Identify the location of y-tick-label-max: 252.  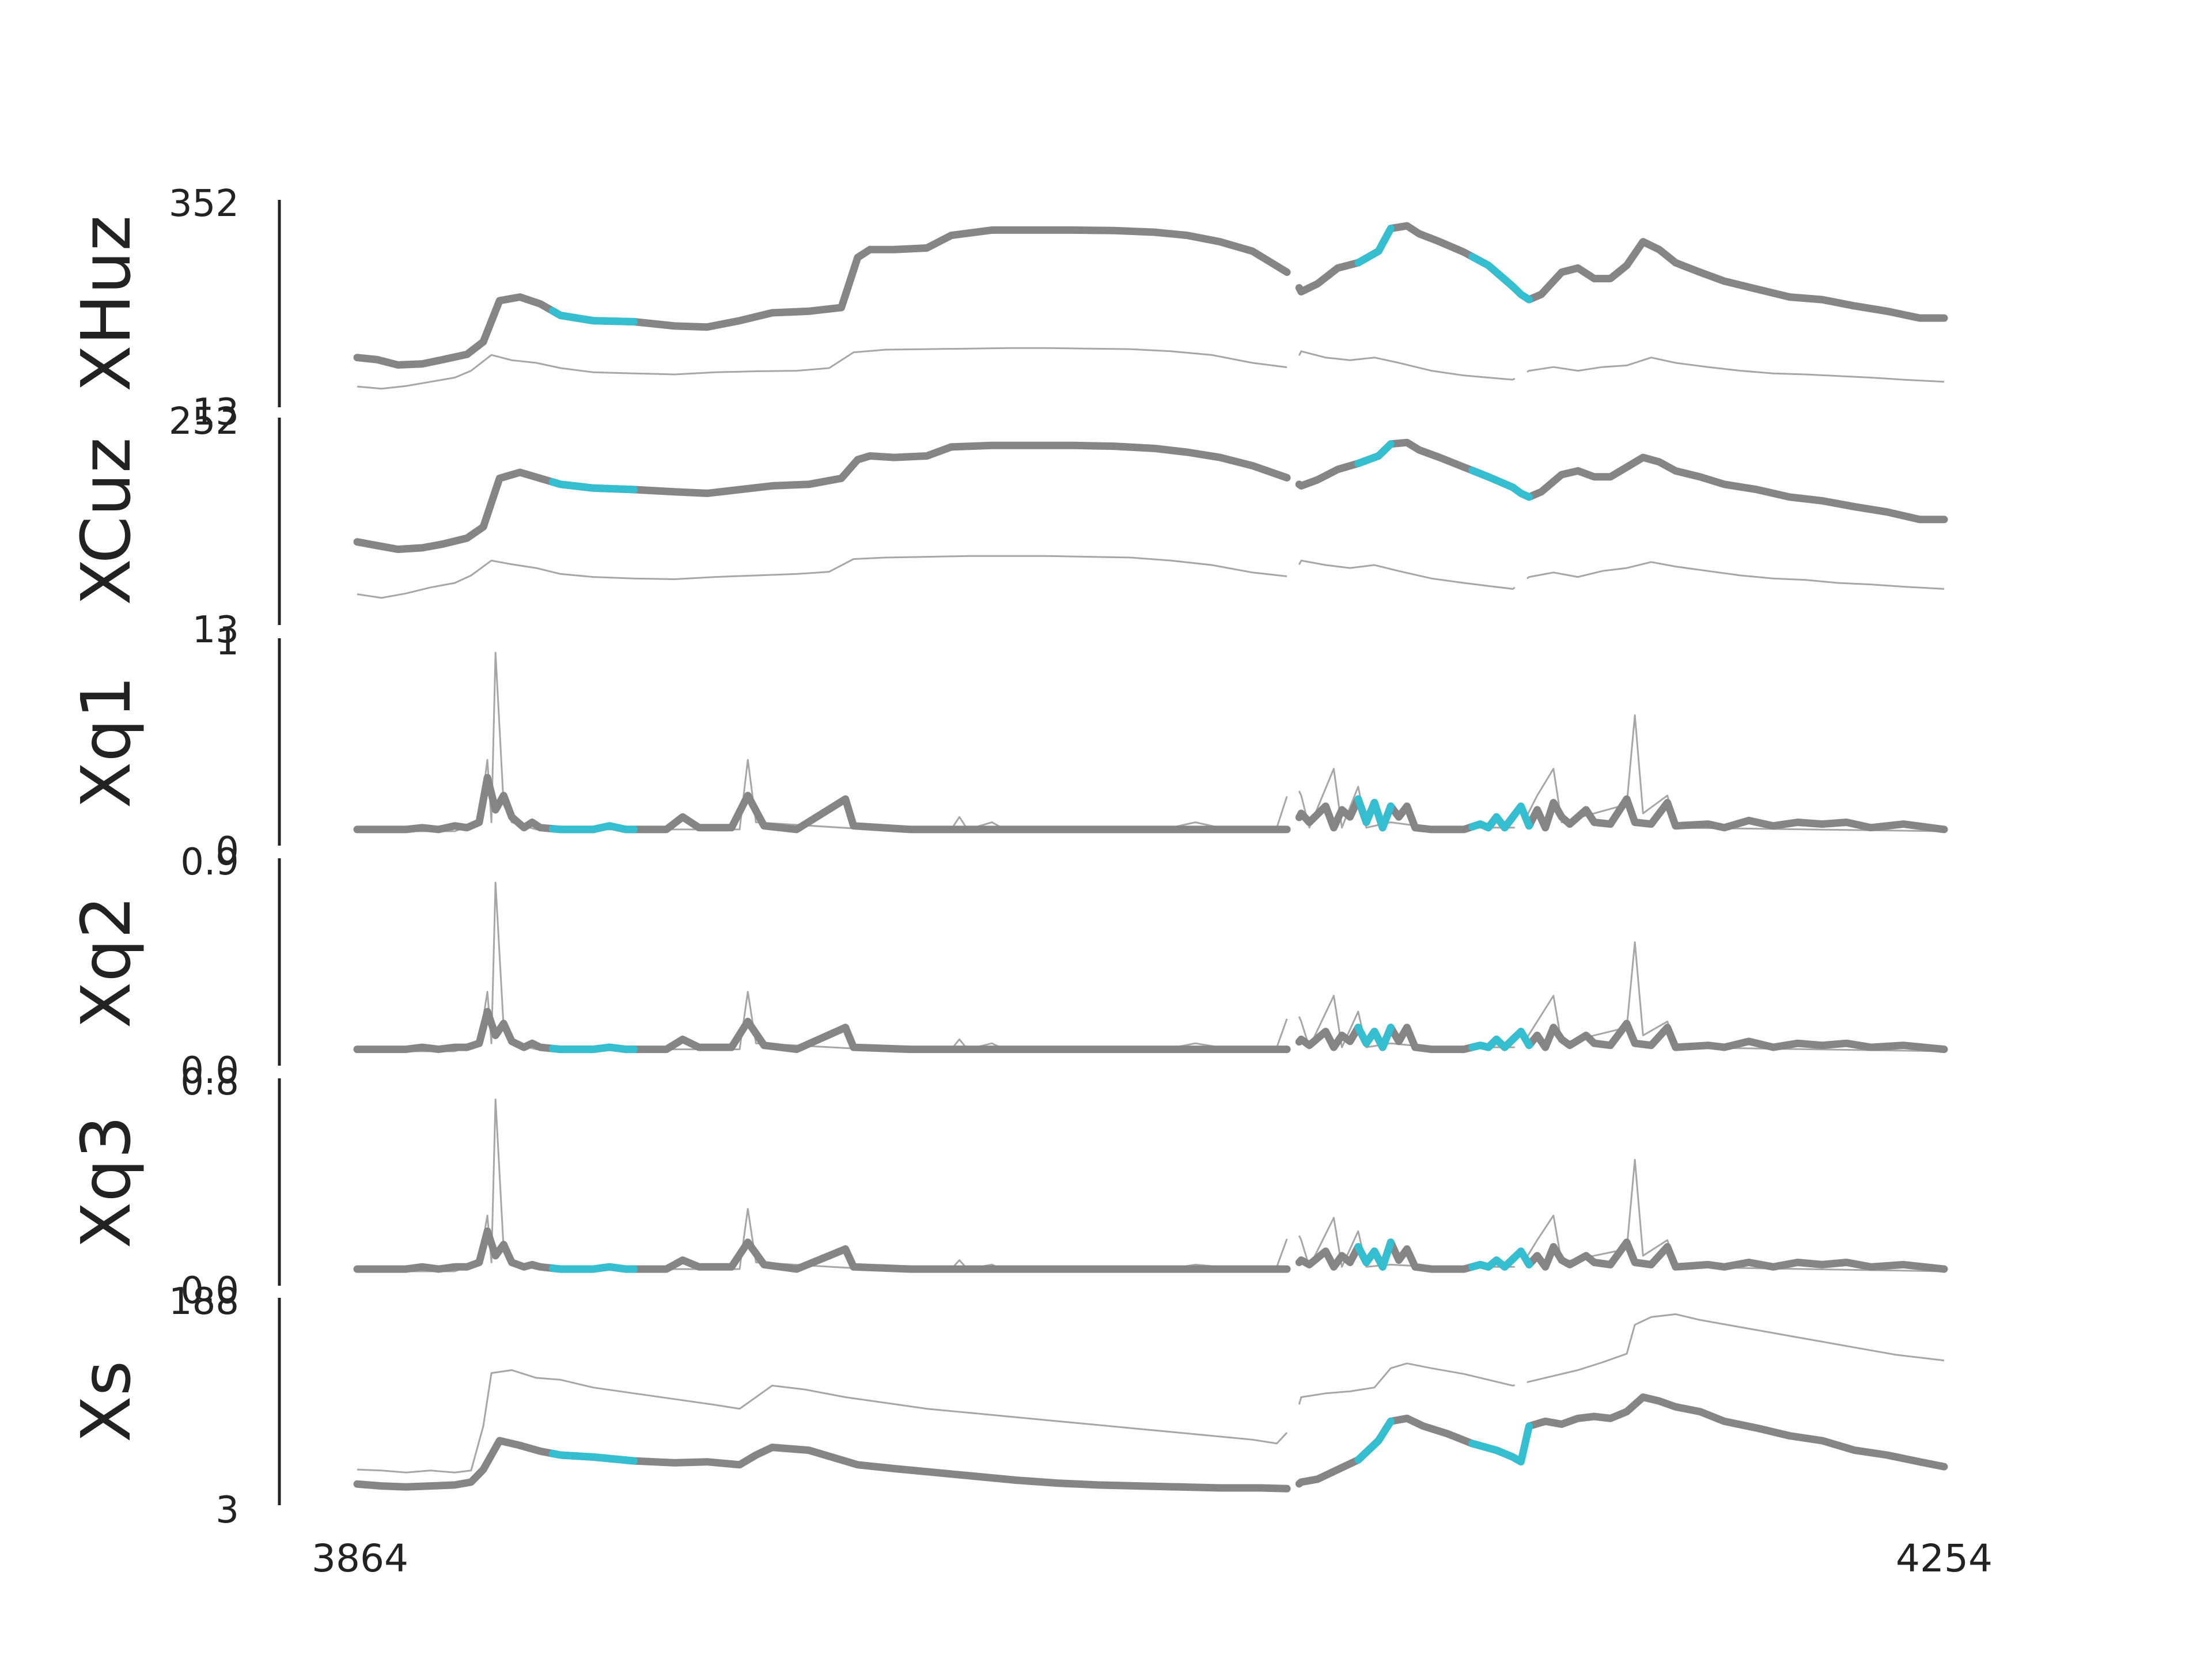
(204, 421).